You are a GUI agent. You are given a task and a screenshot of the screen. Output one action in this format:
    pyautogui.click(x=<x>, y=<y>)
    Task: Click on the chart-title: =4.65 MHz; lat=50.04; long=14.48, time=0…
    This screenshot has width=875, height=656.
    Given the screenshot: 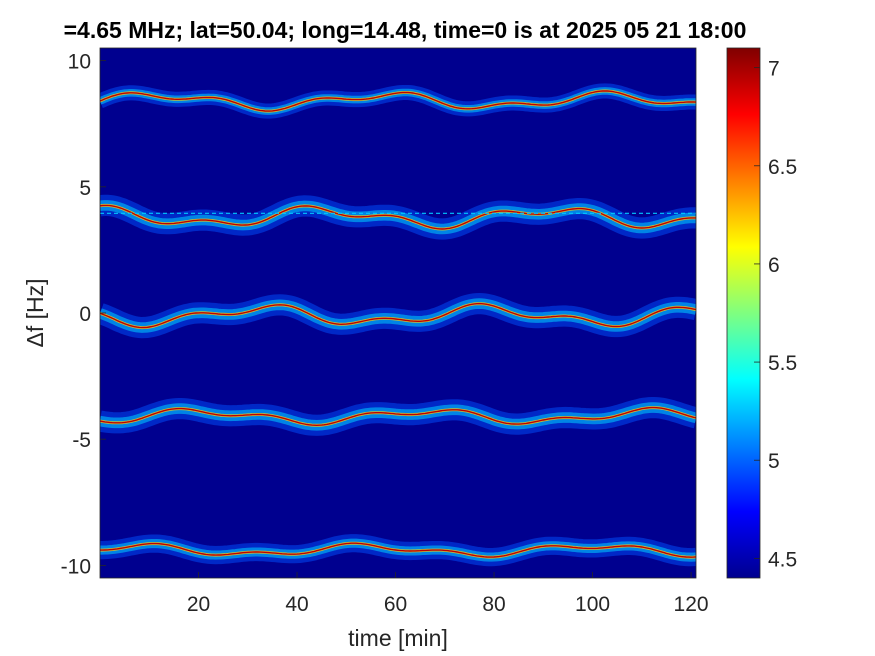 What is the action you would take?
    pyautogui.click(x=405, y=30)
    